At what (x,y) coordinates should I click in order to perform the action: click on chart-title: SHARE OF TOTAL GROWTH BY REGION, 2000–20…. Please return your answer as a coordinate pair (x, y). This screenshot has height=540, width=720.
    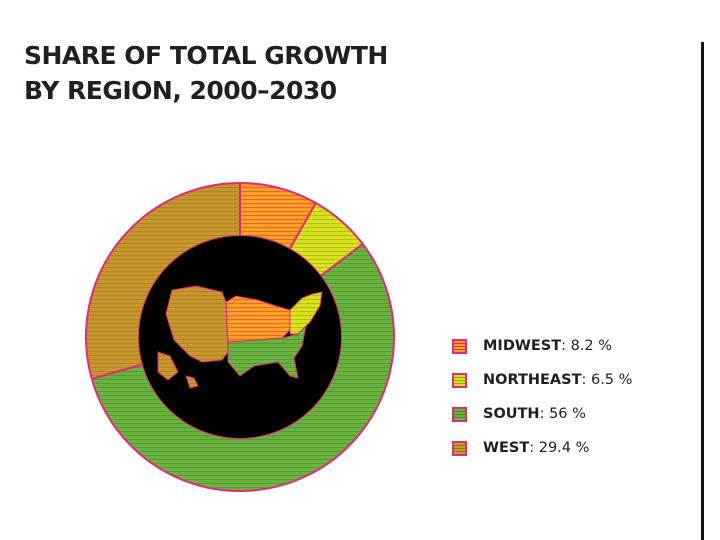
    Looking at the image, I should click on (206, 73).